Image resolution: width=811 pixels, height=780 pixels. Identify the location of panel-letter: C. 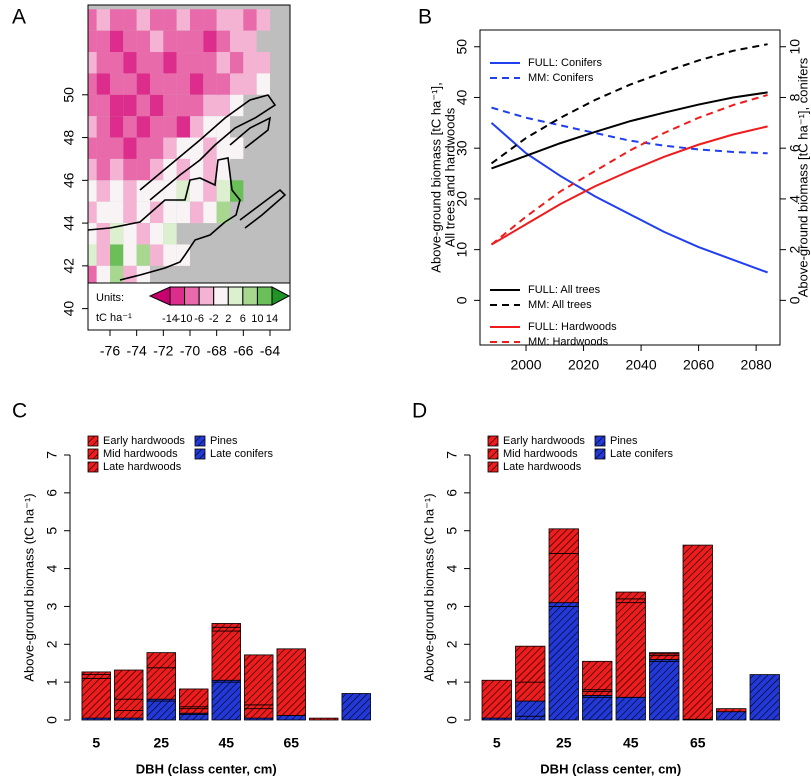
(19, 411).